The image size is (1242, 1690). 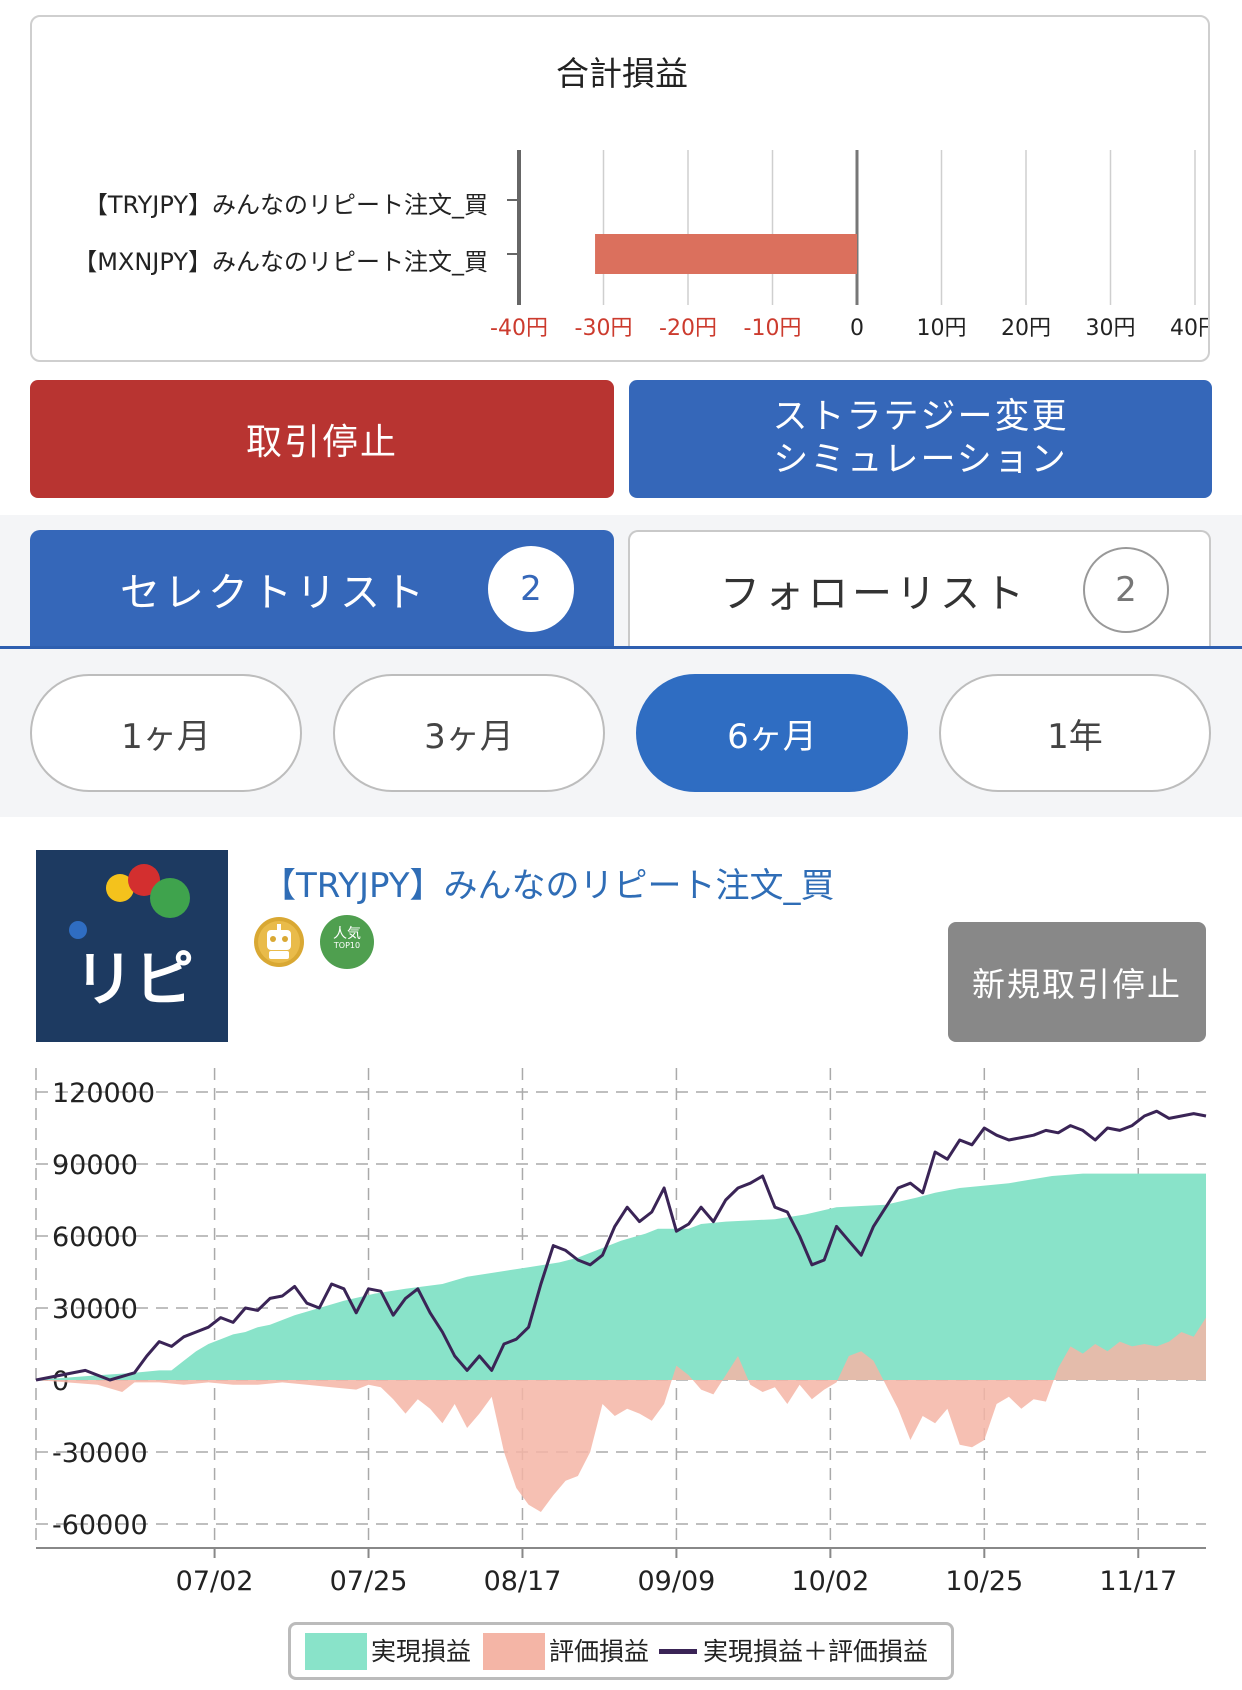 What do you see at coordinates (1126, 590) in the screenshot?
I see `tab-follow-list-count: 2` at bounding box center [1126, 590].